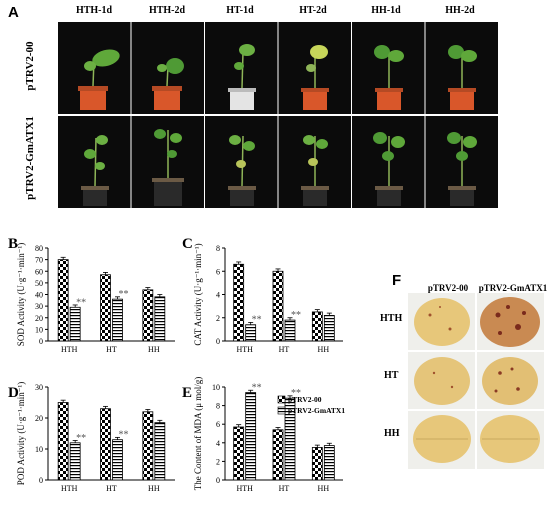  What do you see at coordinates (316, 410) in the screenshot?
I see `legend-entry: pTRV2-GmATX1` at bounding box center [316, 410].